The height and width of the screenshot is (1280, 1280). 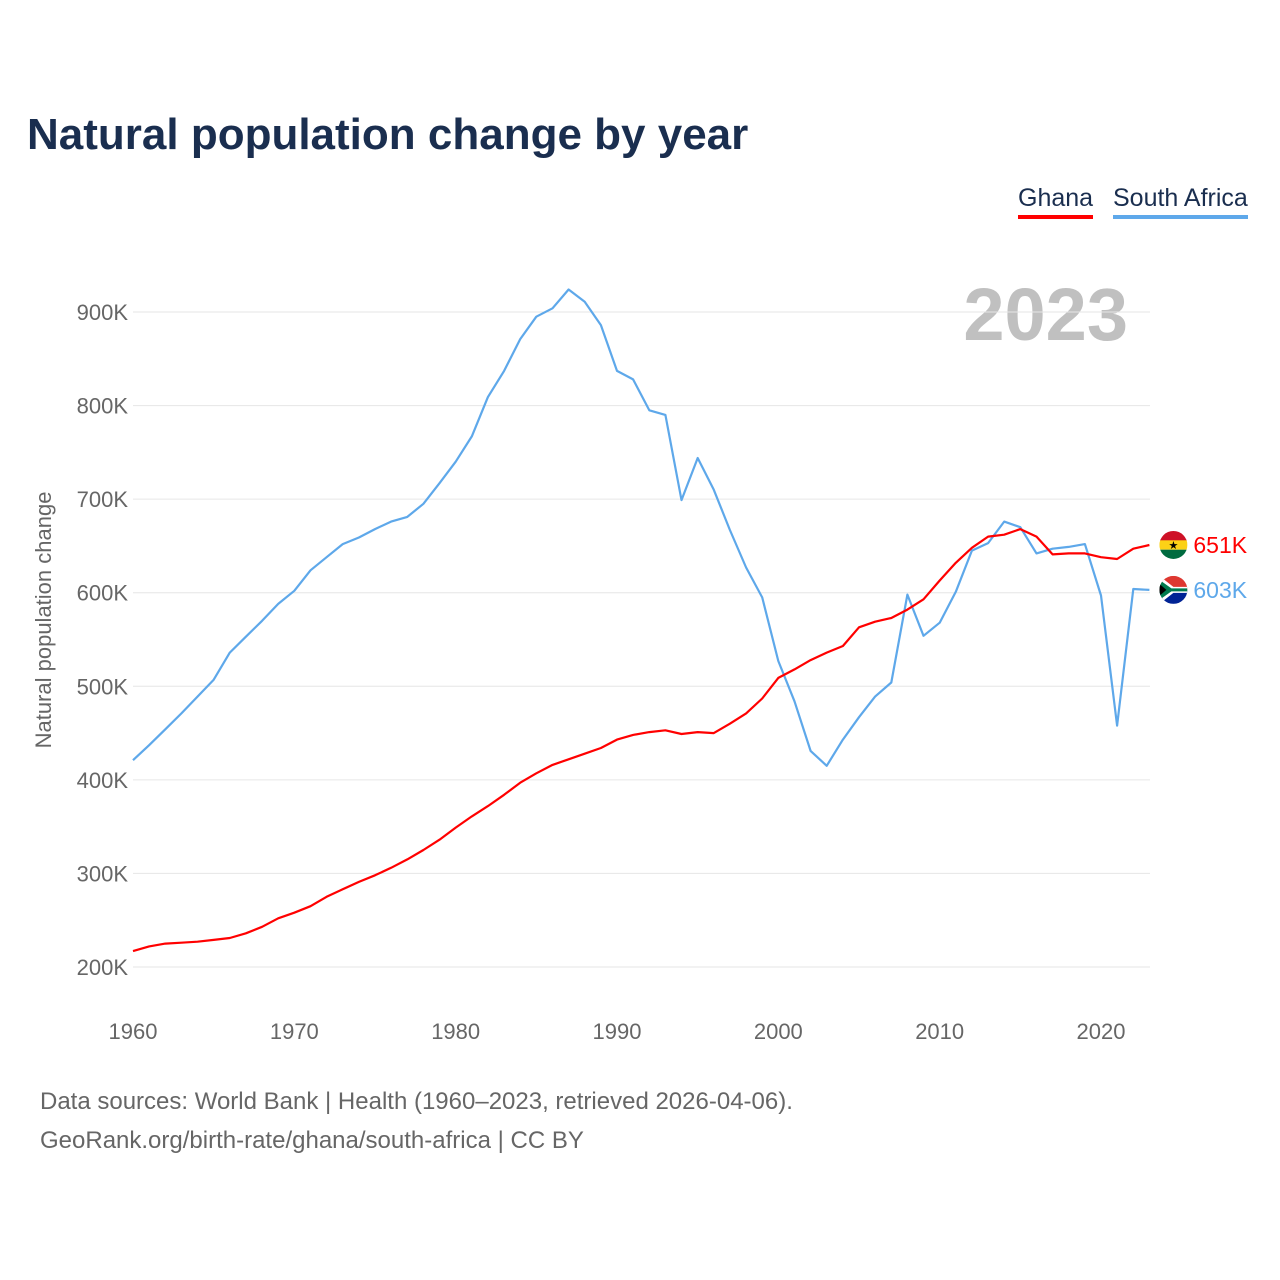 I want to click on y-tick-label: 400K, so click(x=103, y=780).